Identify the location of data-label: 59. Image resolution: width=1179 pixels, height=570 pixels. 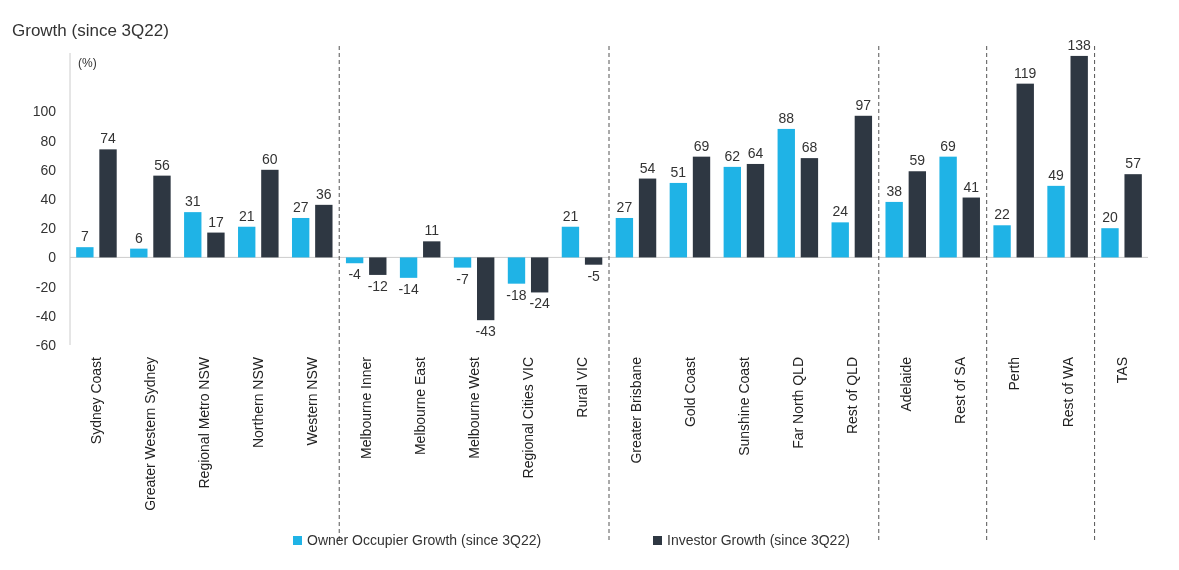
(917, 160).